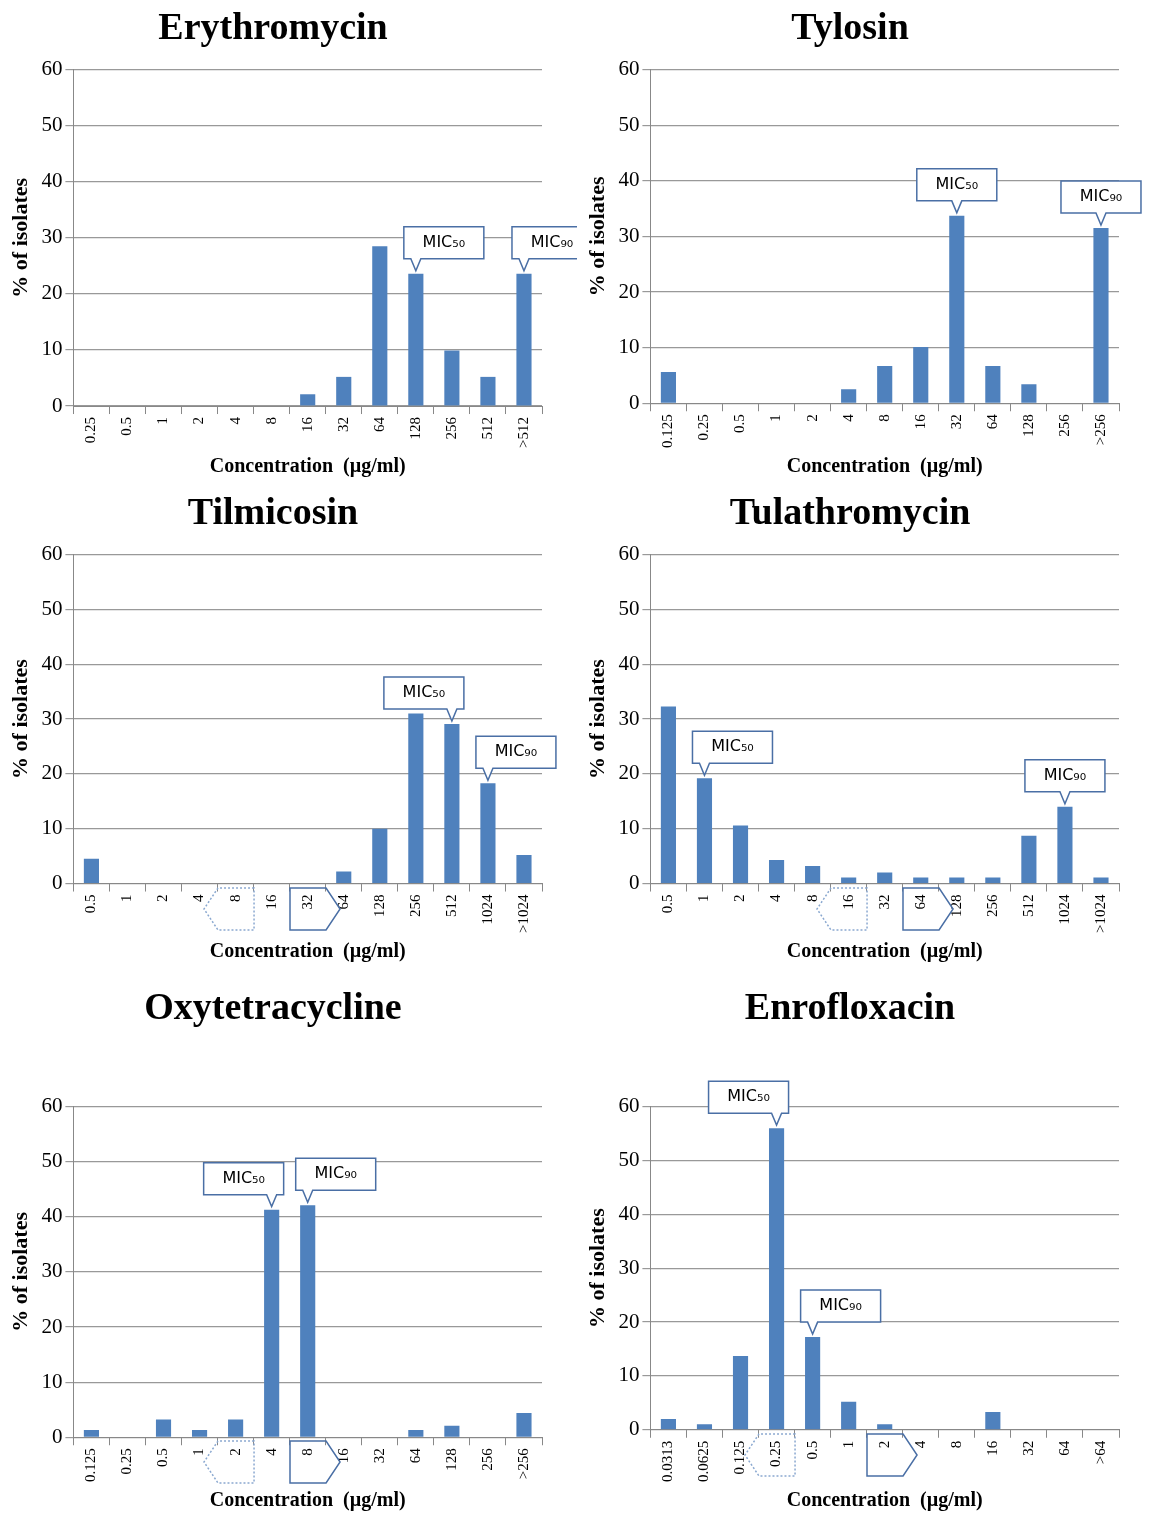  Describe the element at coordinates (883, 1444) in the screenshot. I see `x-tick-label: 2` at that location.